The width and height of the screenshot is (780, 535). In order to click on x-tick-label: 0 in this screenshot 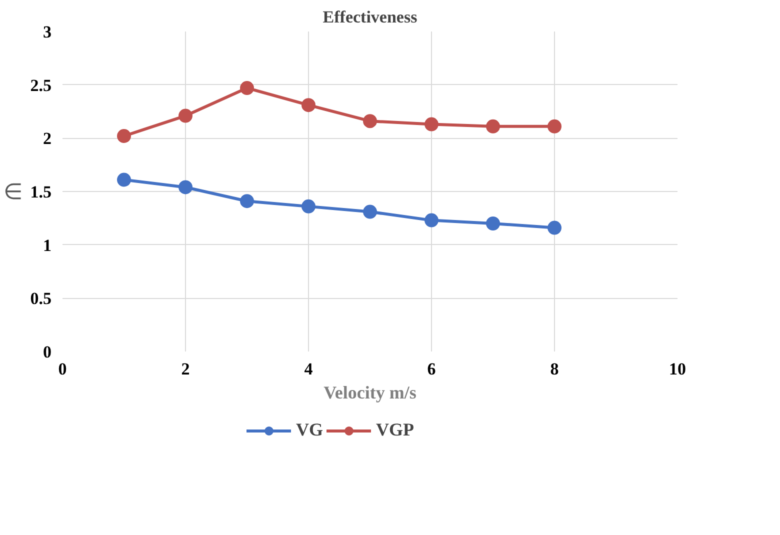, I will do `click(62, 369)`.